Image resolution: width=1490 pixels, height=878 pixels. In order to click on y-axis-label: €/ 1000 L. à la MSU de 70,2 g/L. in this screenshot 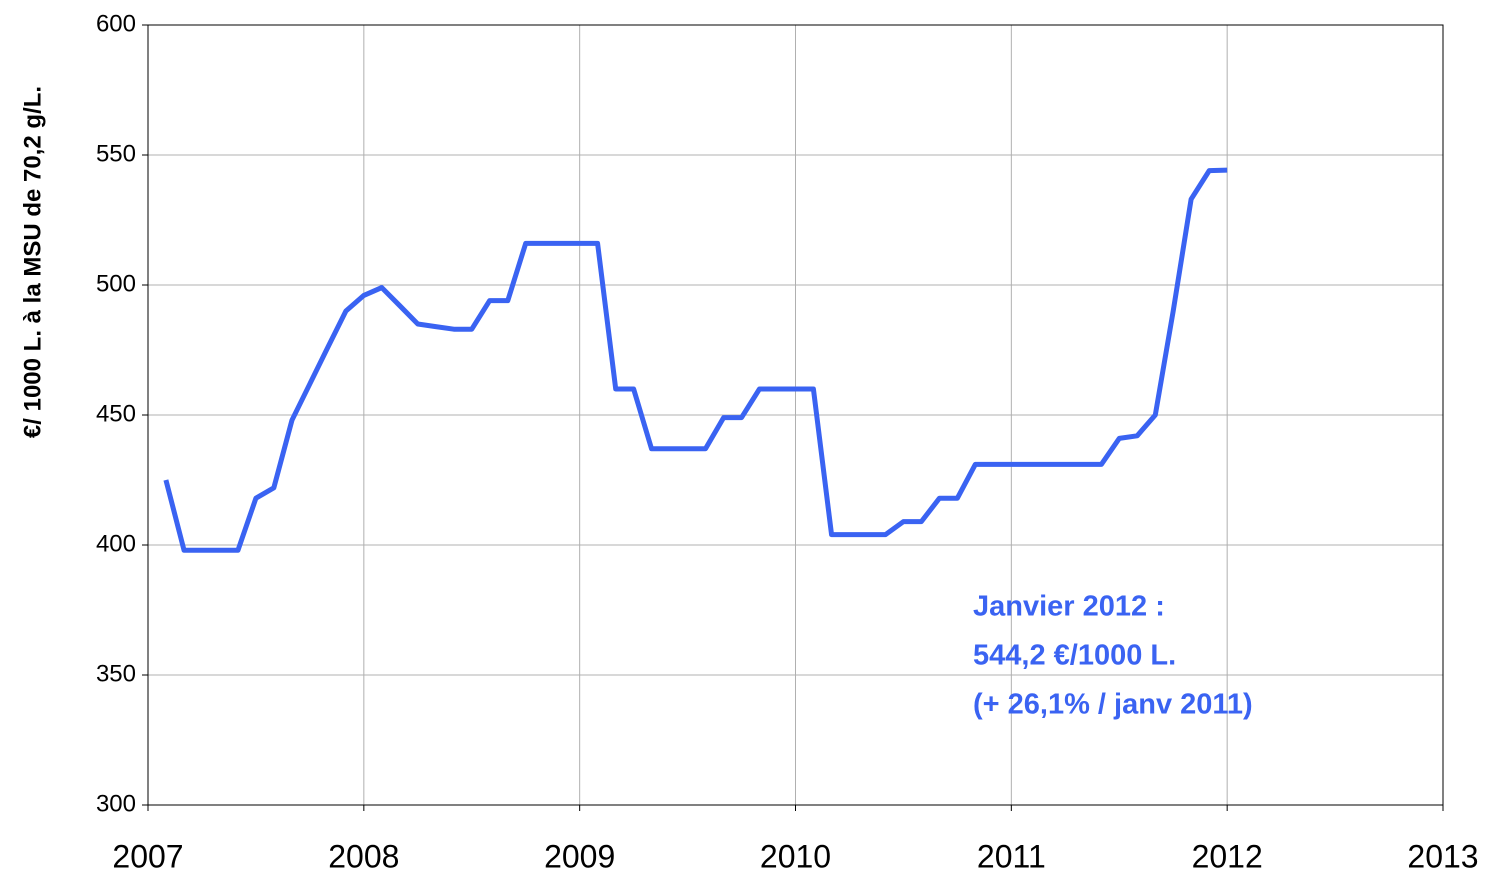, I will do `click(32, 262)`.